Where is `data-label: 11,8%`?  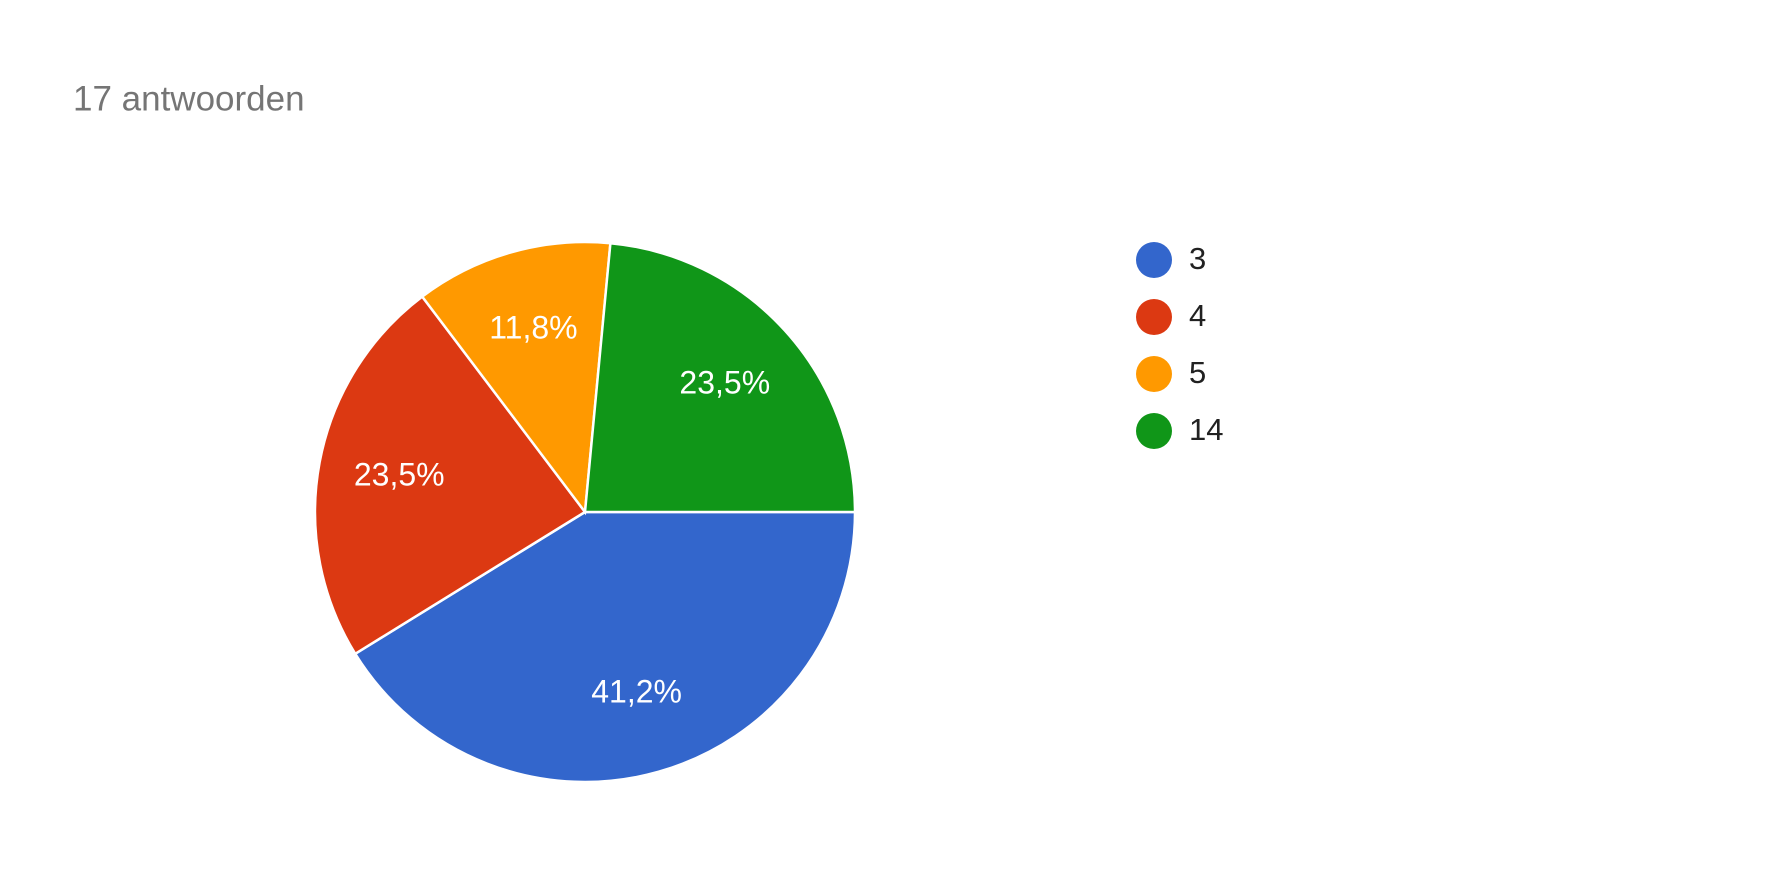
data-label: 11,8% is located at coordinates (533, 328).